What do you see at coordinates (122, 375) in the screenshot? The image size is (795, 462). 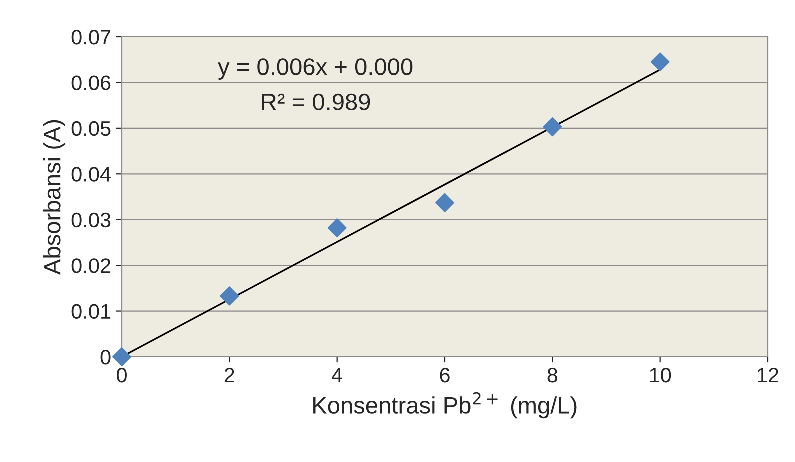 I see `x-tick-label: 0` at bounding box center [122, 375].